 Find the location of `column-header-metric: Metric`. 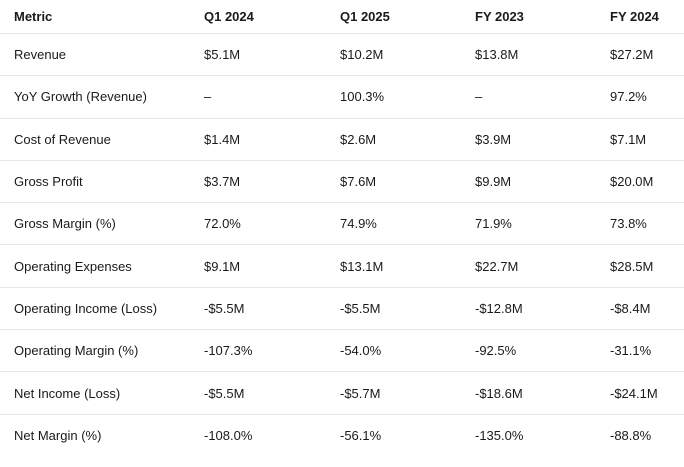

column-header-metric: Metric is located at coordinates (33, 16).